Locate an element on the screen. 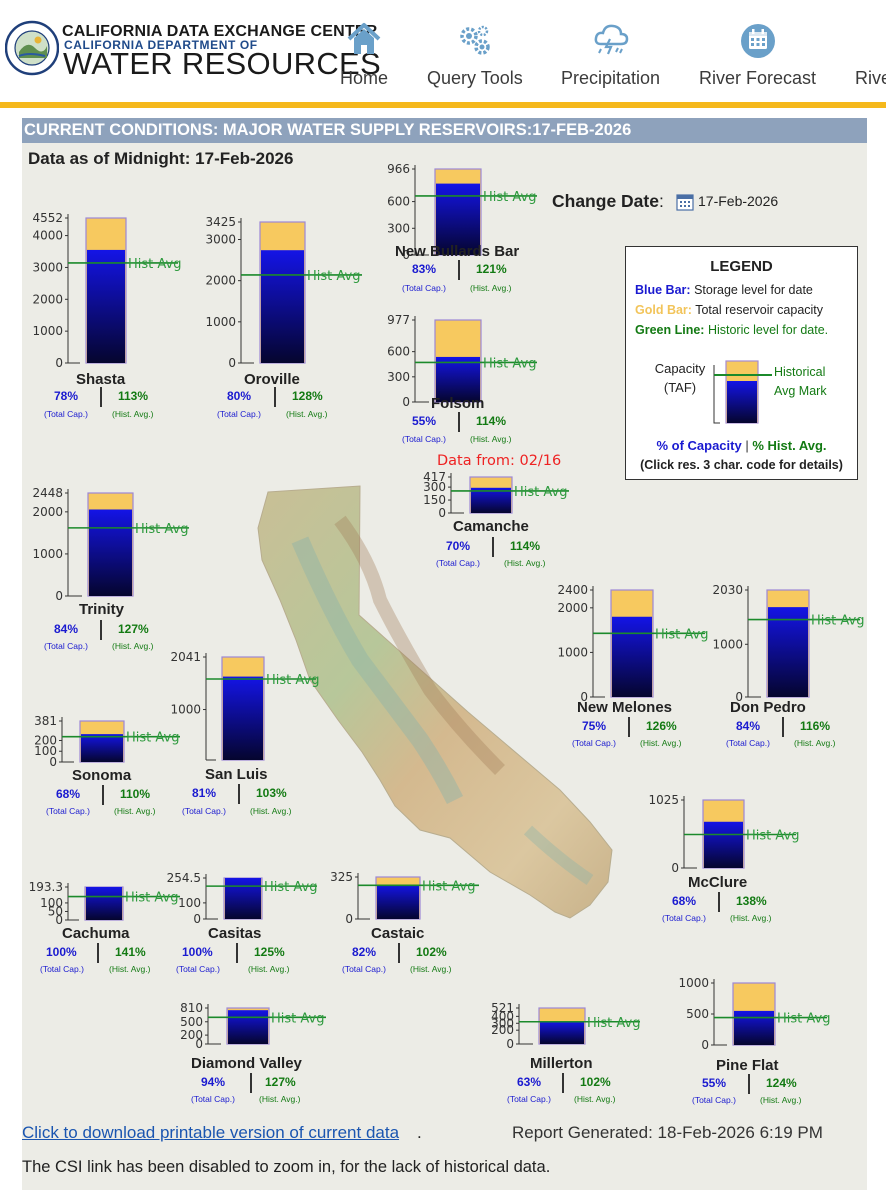  change-date-label: Change Date: is located at coordinates (608, 201).